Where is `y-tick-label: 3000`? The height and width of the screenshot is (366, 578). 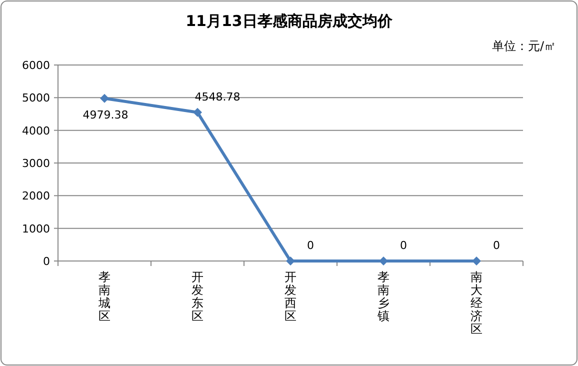
y-tick-label: 3000 is located at coordinates (36, 163).